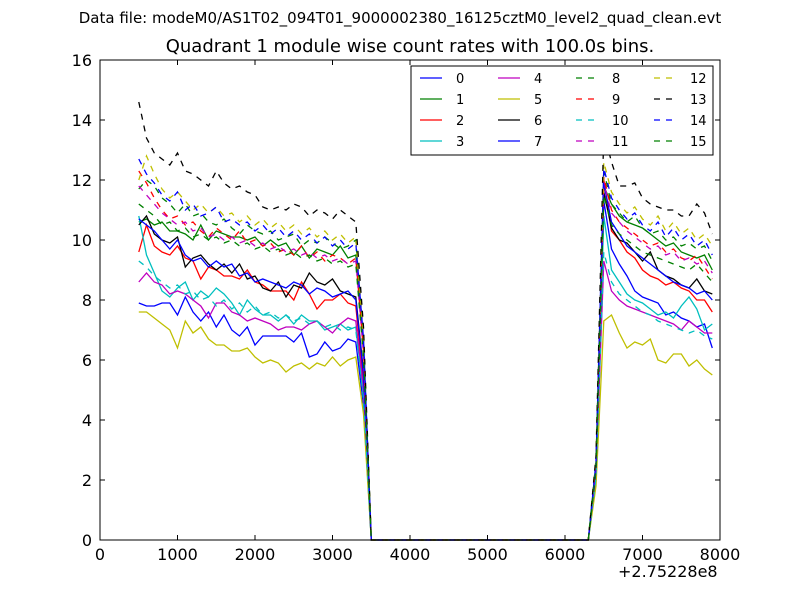 This screenshot has width=800, height=600. What do you see at coordinates (82, 180) in the screenshot?
I see `y-tick-label: 12` at bounding box center [82, 180].